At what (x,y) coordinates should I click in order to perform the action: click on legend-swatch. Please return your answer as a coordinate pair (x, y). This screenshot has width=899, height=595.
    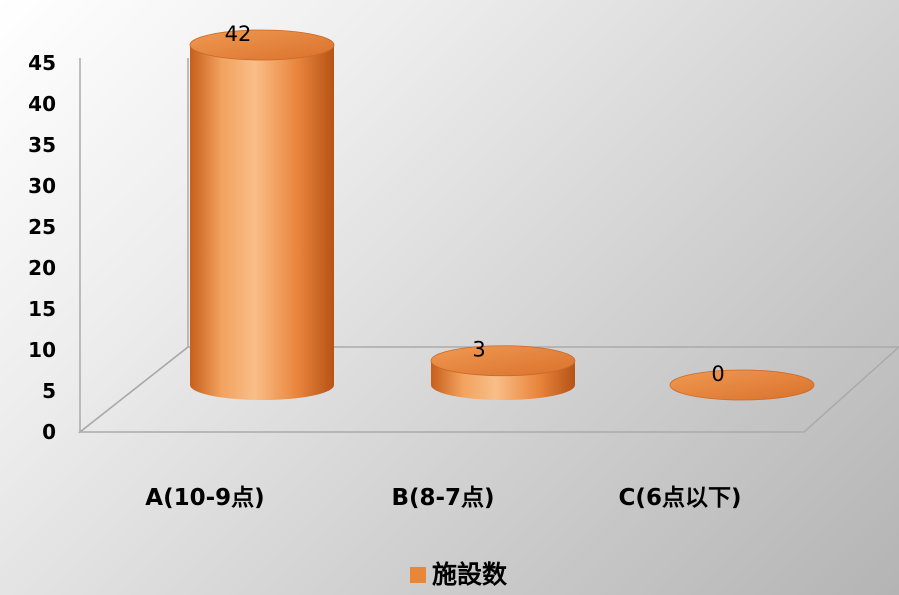
    Looking at the image, I should click on (418, 575).